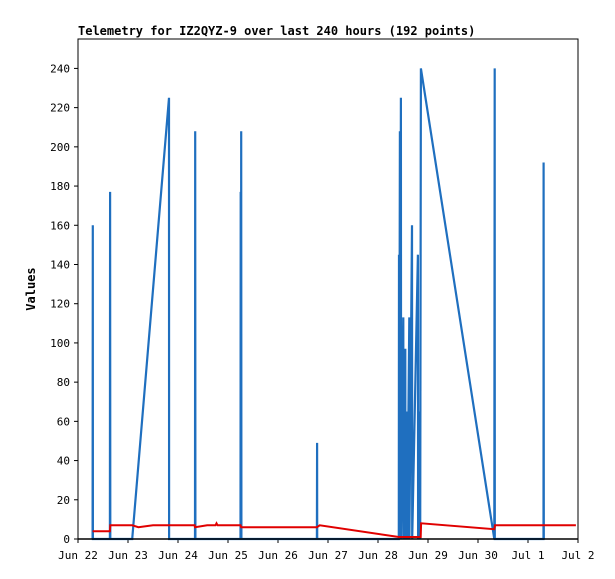 Image resolution: width=615 pixels, height=579 pixels. I want to click on y-tick-label: 140, so click(60, 264).